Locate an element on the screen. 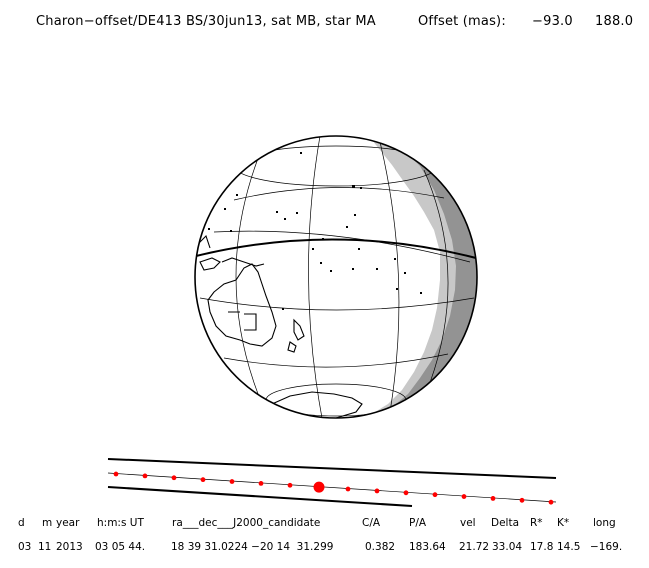 The image size is (649, 568). val-time: 03 05 44. is located at coordinates (120, 547).